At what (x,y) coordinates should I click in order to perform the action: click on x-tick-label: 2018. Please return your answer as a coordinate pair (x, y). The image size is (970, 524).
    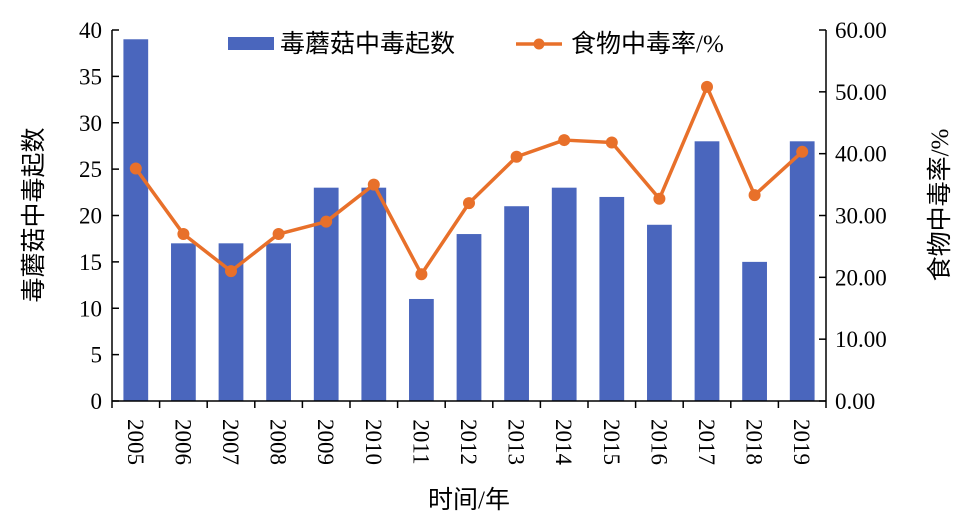
    Looking at the image, I should click on (754, 442).